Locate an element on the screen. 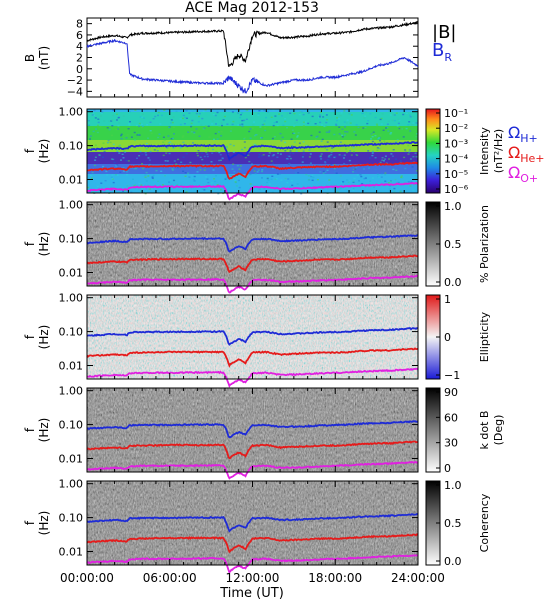 Image resolution: width=550 pixels, height=600 pixels. panel-polarization: 1.00 0.10 0.01 f (Hz) 1.0 0.5 0.0 % Polarization is located at coordinates (257, 246).